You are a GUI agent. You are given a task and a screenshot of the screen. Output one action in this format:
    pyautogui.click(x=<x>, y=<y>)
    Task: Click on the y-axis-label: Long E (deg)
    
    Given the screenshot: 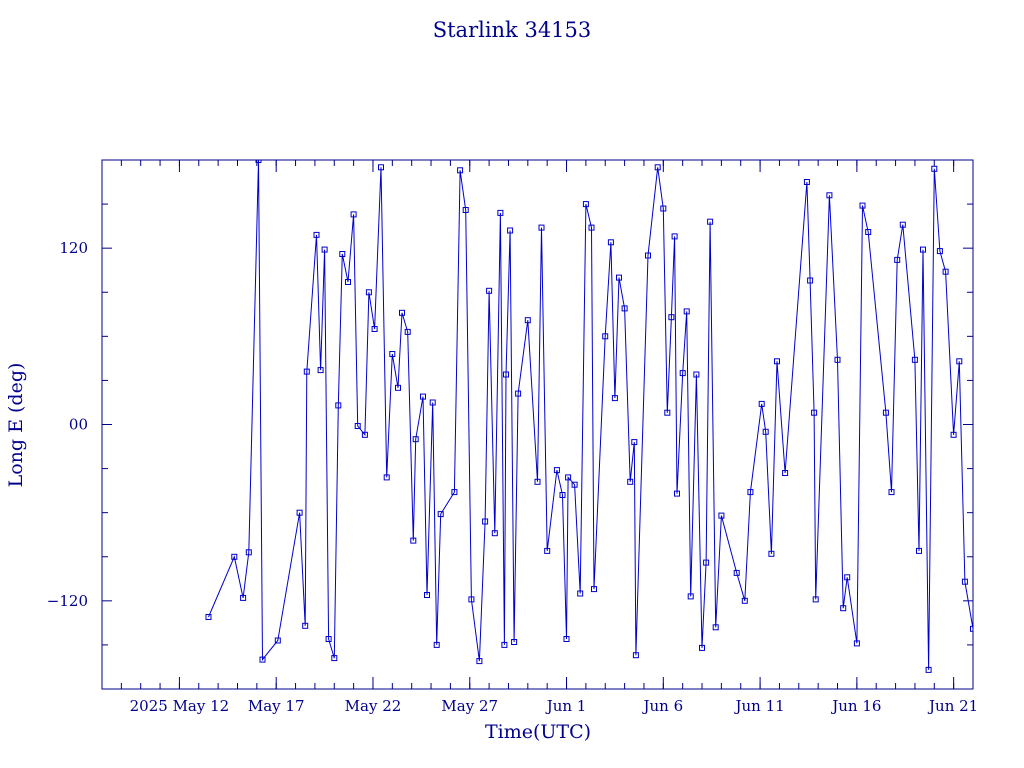 What is the action you would take?
    pyautogui.click(x=16, y=425)
    